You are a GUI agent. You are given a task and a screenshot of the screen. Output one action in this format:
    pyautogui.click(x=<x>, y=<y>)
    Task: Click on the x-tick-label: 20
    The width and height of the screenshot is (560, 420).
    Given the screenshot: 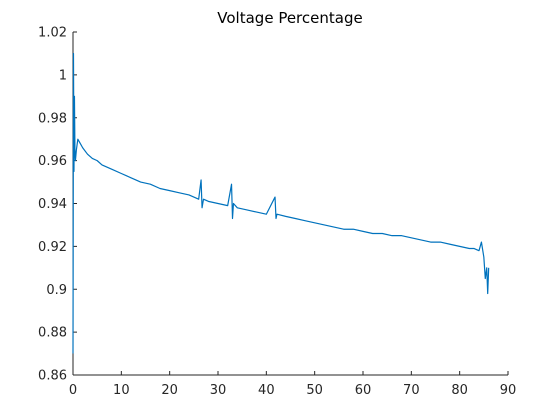 What is the action you would take?
    pyautogui.click(x=169, y=390)
    